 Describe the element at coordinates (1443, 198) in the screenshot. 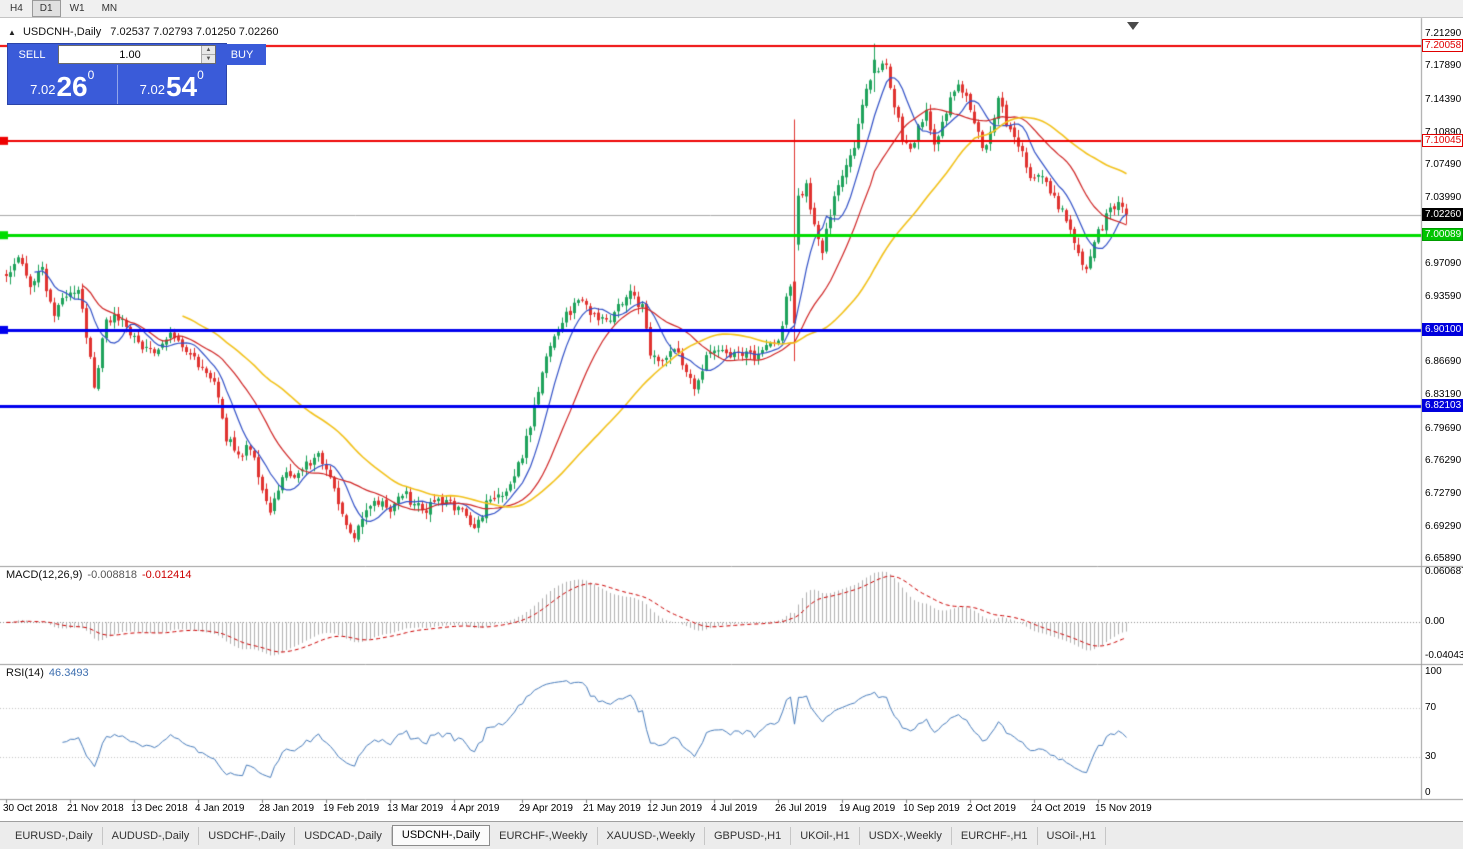

I see `price-tick-label: 7.03990` at that location.